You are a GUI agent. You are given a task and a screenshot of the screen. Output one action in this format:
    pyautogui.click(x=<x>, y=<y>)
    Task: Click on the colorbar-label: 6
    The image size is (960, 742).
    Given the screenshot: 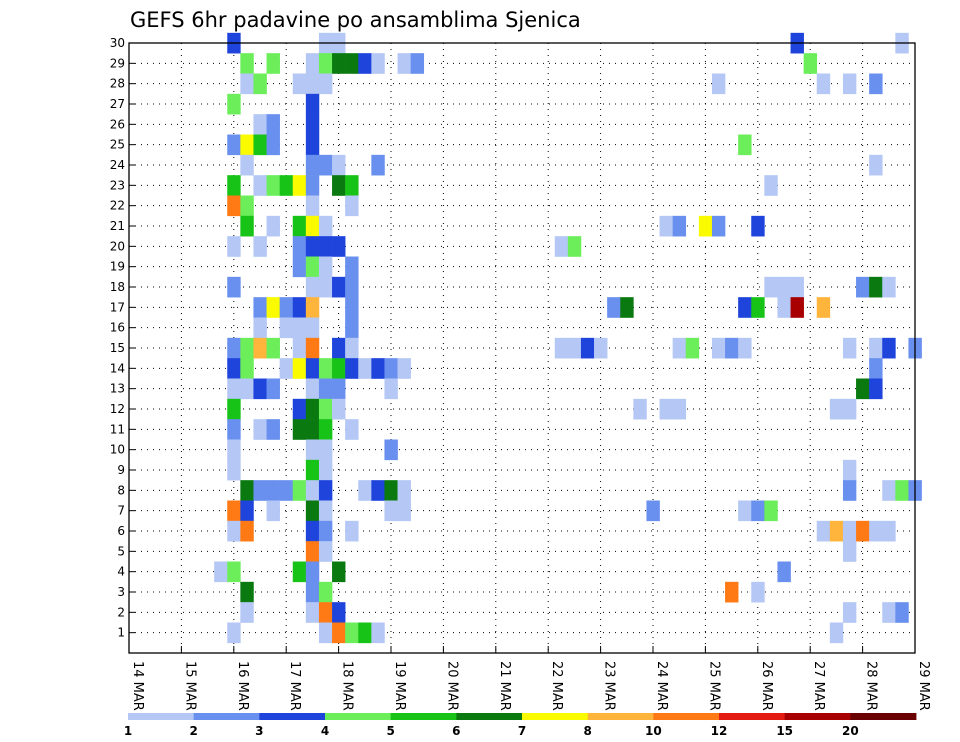 What is the action you would take?
    pyautogui.click(x=456, y=731)
    